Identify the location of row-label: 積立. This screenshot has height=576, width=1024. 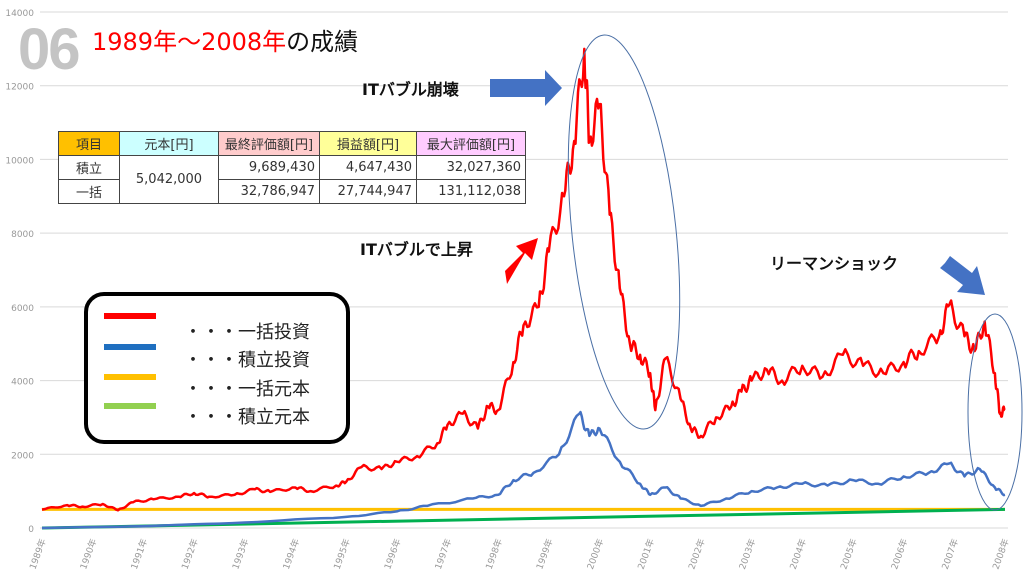
(89, 167).